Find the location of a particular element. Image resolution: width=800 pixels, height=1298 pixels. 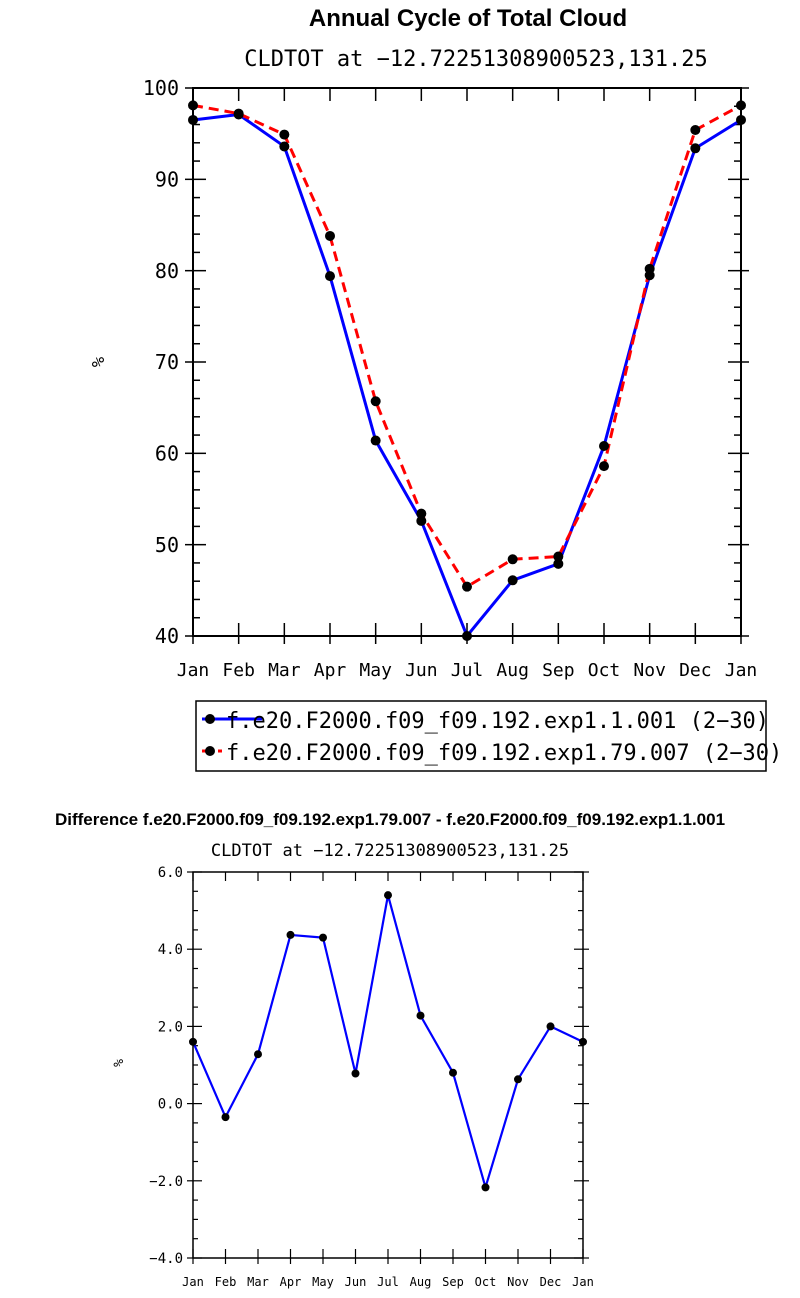

chart1-ylabel: % is located at coordinates (99, 362).